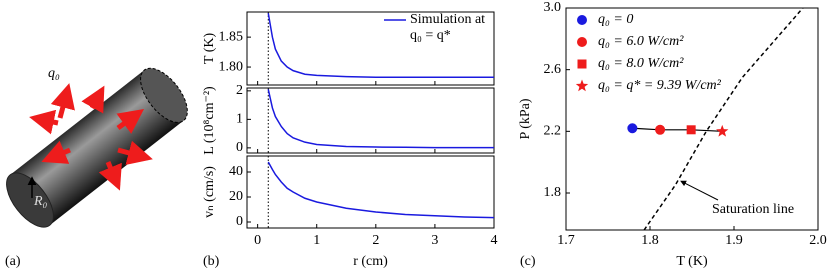 This screenshot has width=830, height=274. I want to click on x-tick-label: 3, so click(434, 240).